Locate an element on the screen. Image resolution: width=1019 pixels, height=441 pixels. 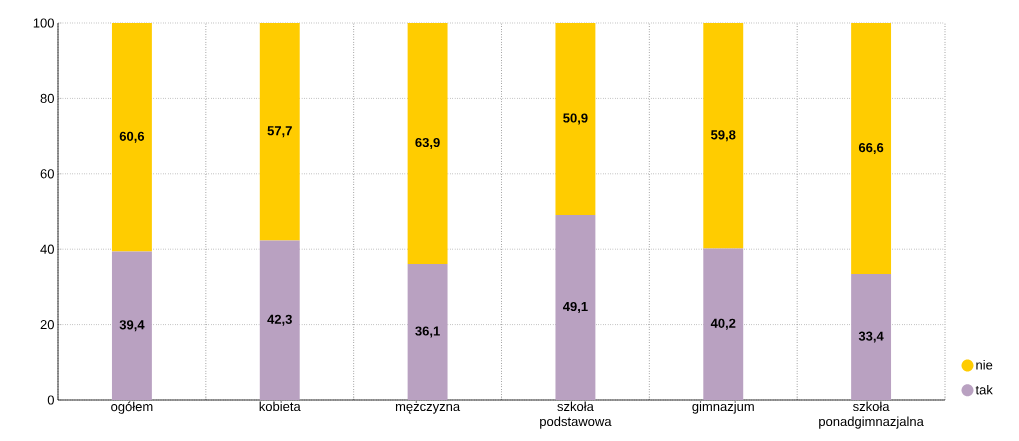
x-tick-label: mężczyzna is located at coordinates (428, 407).